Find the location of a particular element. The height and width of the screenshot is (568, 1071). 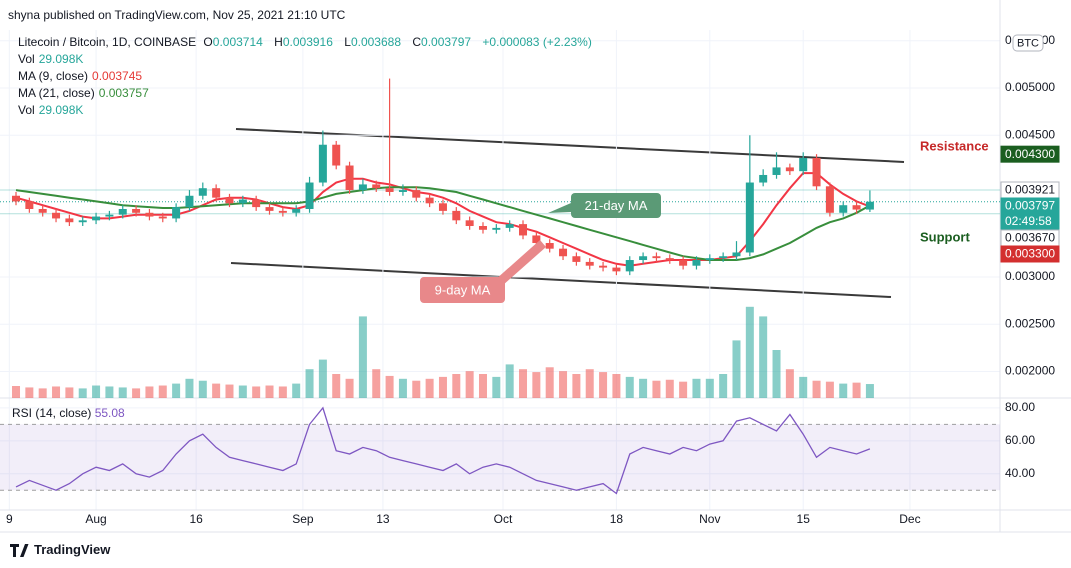

x-tick-label: Sep is located at coordinates (303, 519).